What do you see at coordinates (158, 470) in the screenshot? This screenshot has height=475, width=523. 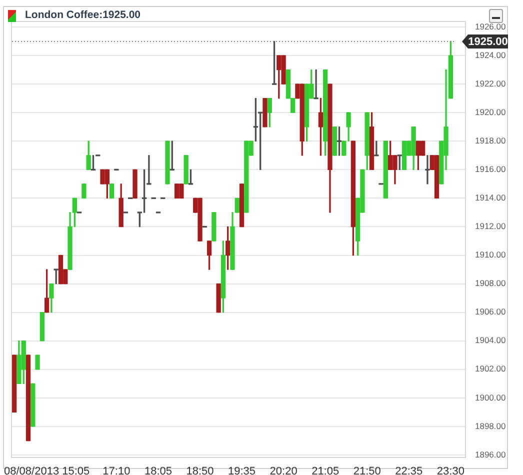 I see `x-tick-label: 18:05` at bounding box center [158, 470].